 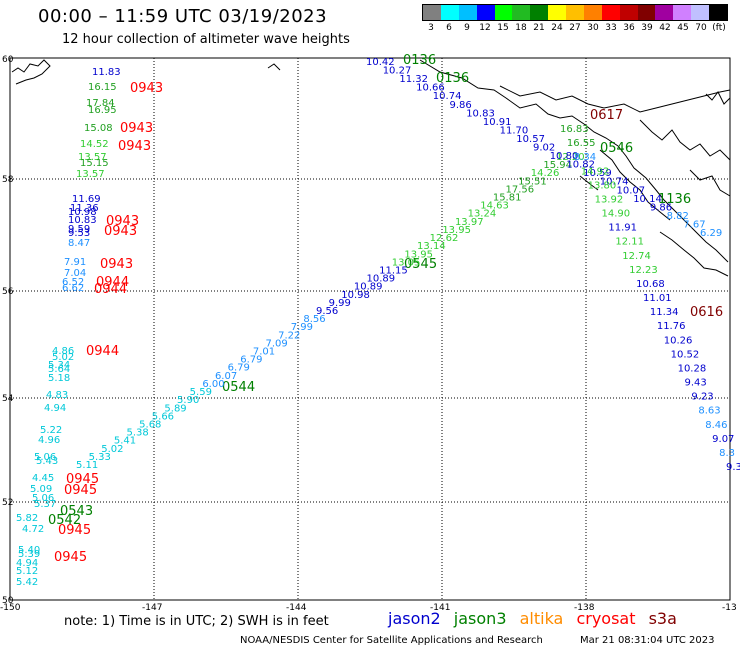 What do you see at coordinates (602, 185) in the screenshot?
I see `wave-height-value: 13.80` at bounding box center [602, 185].